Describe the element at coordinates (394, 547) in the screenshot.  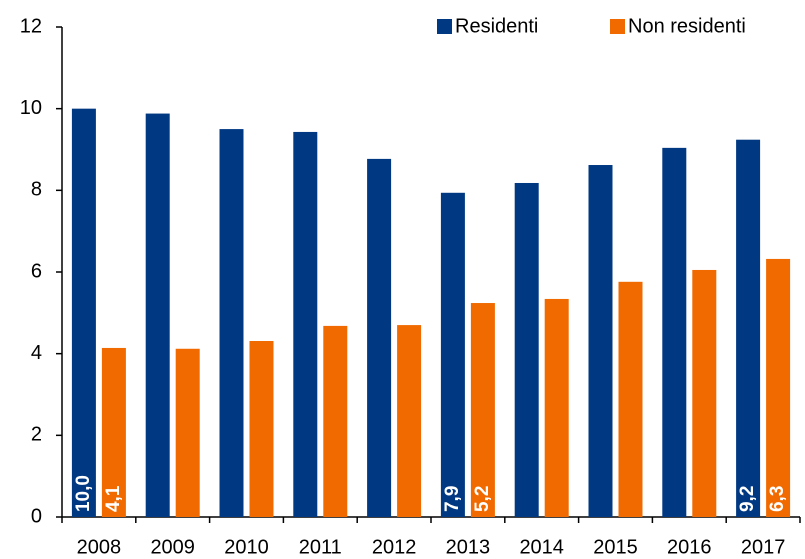
I see `x-tick-label: 2012` at that location.